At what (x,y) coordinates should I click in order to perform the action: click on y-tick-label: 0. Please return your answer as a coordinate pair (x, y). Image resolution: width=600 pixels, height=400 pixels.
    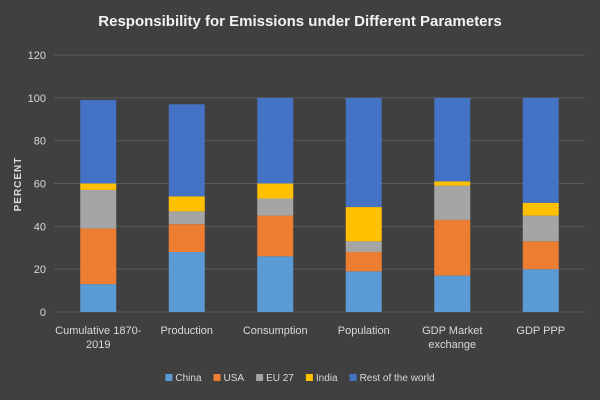
    Looking at the image, I should click on (43, 313).